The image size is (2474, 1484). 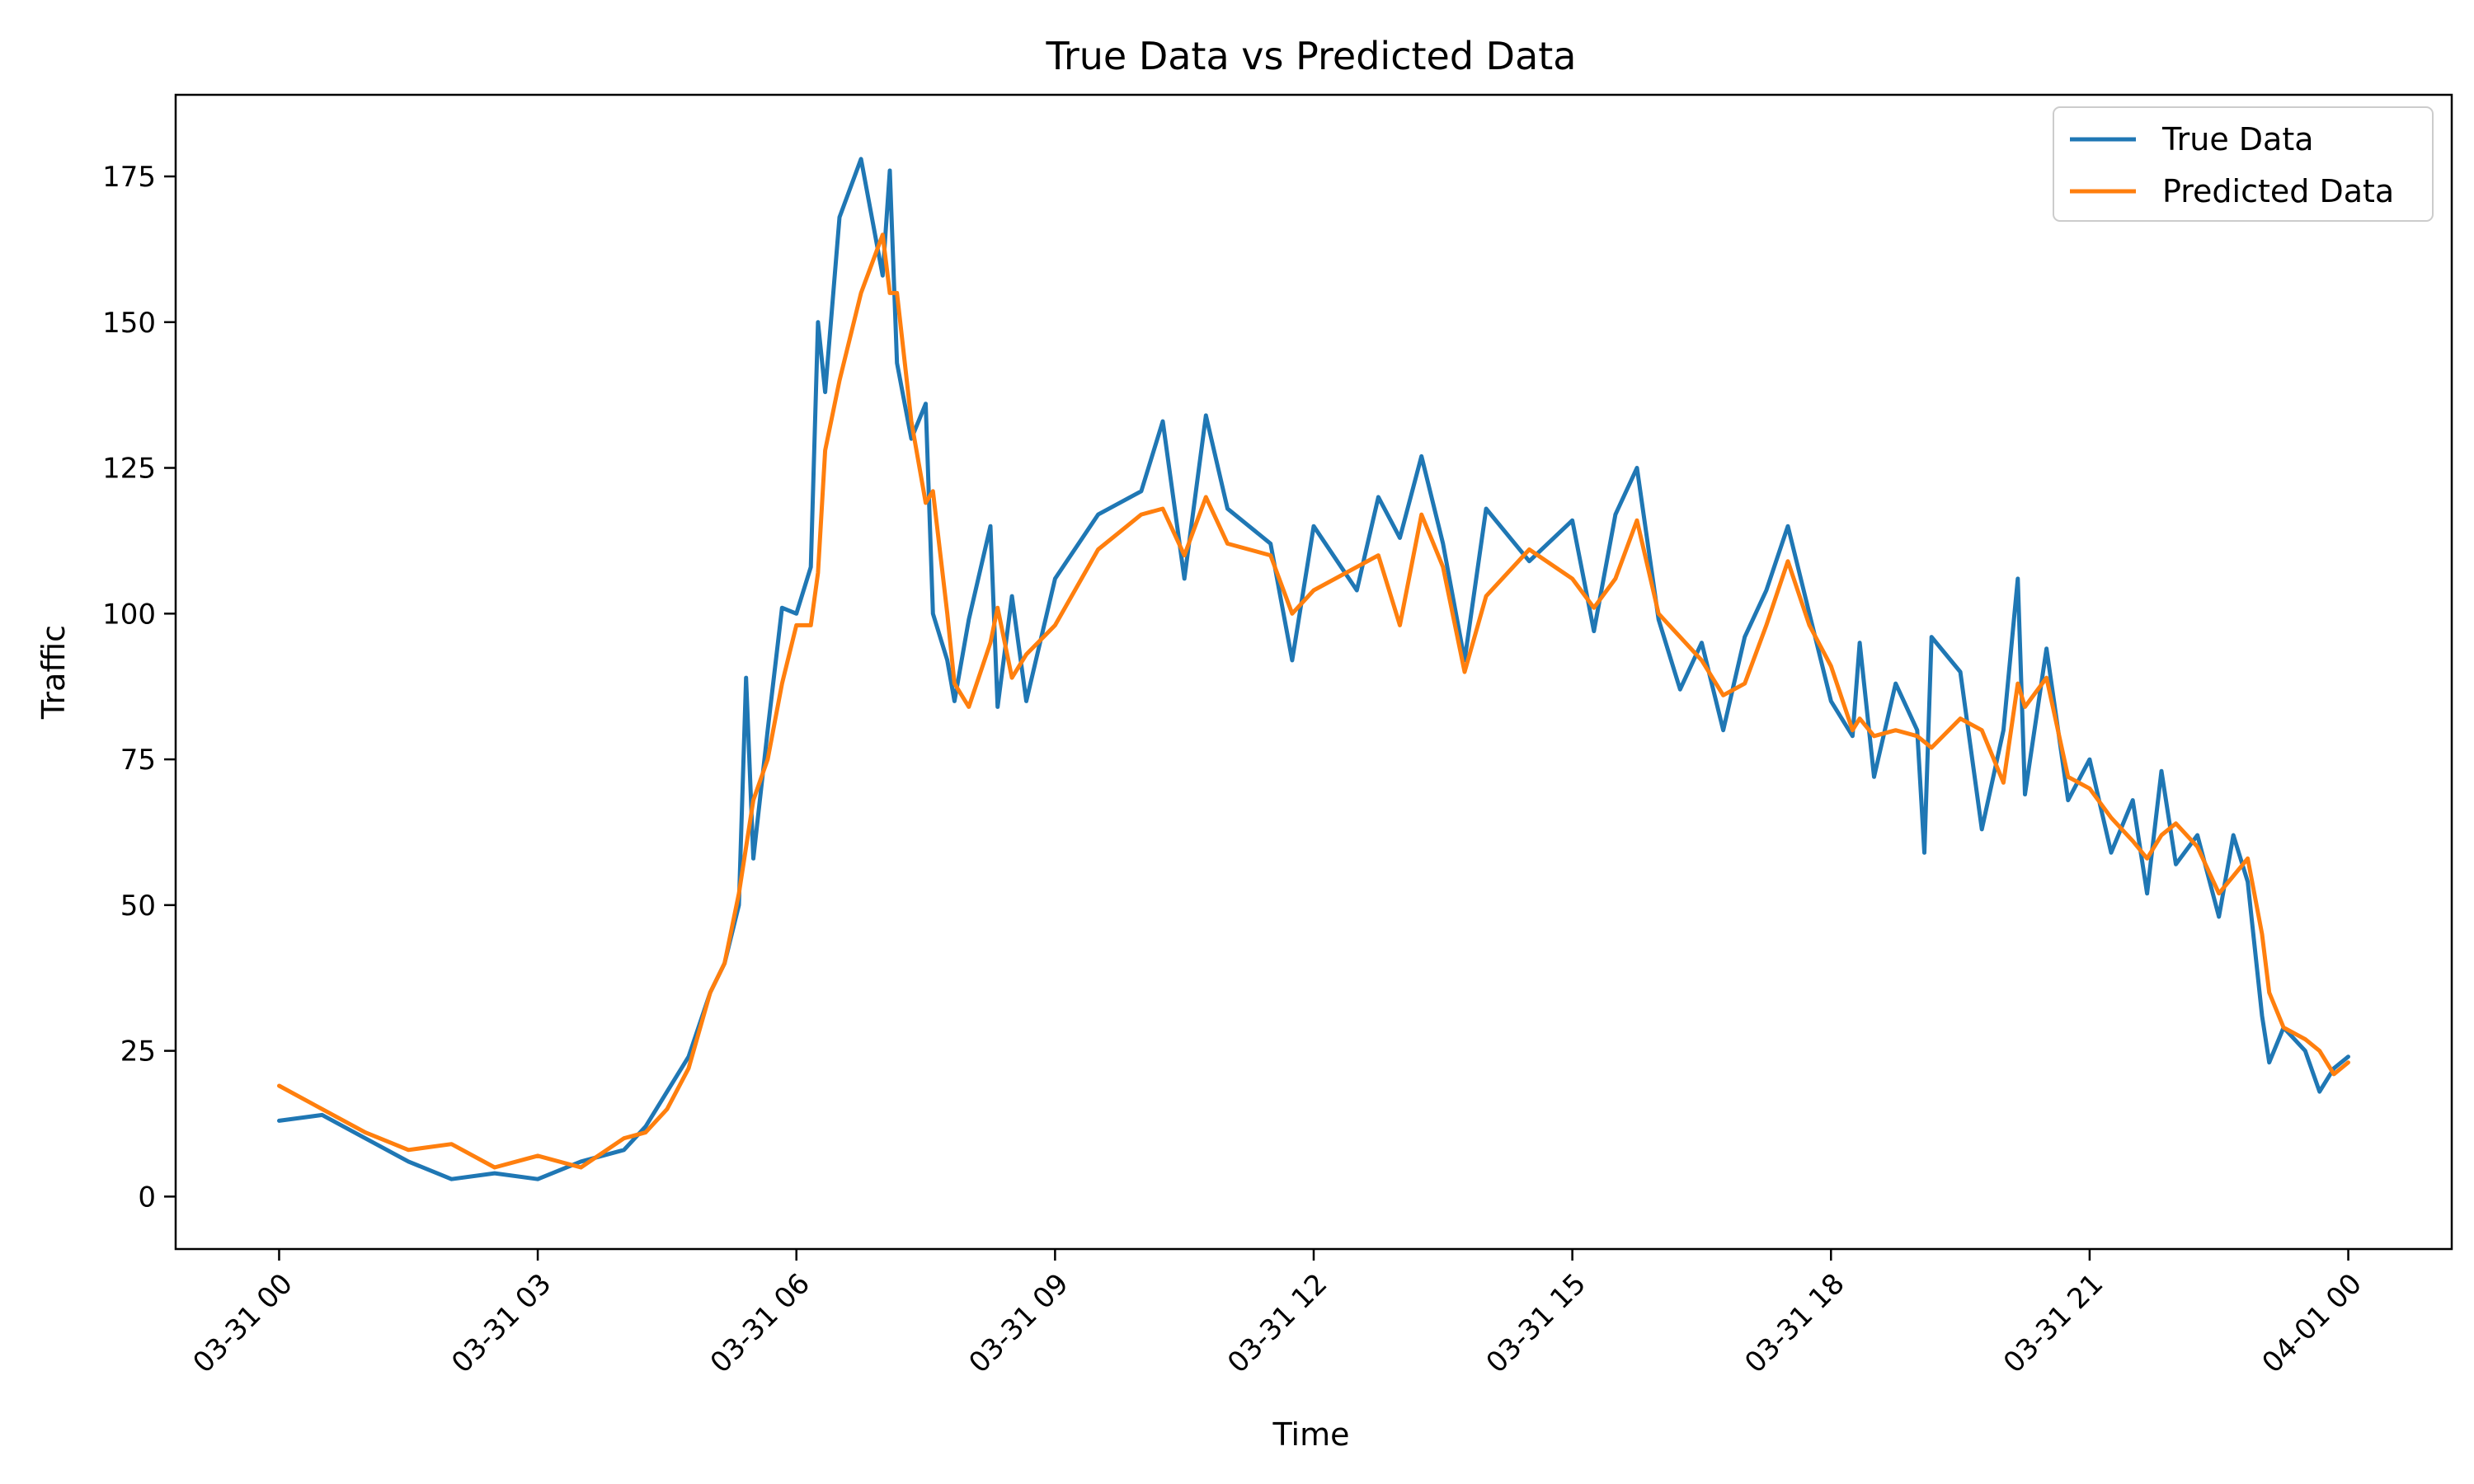 I want to click on y-tick-label: 75, so click(x=138, y=760).